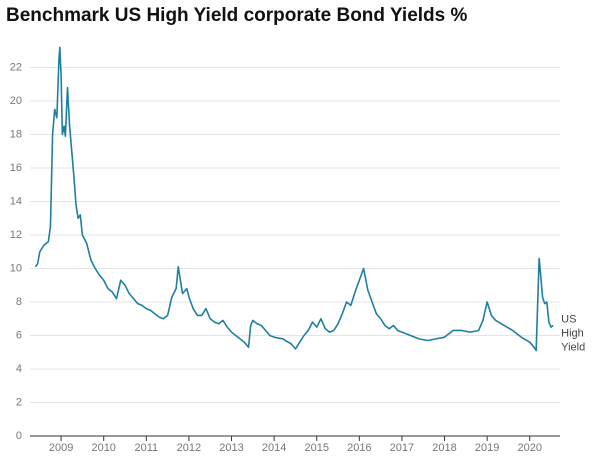 The image size is (594, 465). I want to click on y-tick-label: 4, so click(19, 369).